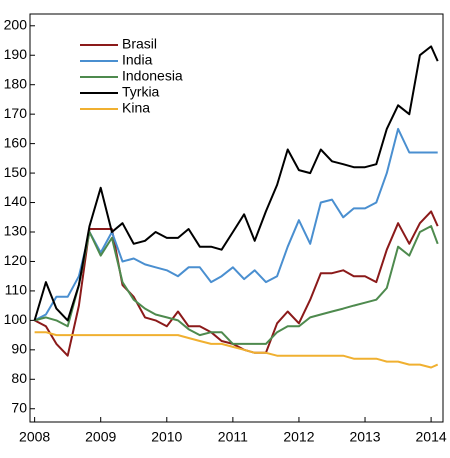 Image resolution: width=450 pixels, height=458 pixels. What do you see at coordinates (16, 24) in the screenshot?
I see `y-tick-label: 200` at bounding box center [16, 24].